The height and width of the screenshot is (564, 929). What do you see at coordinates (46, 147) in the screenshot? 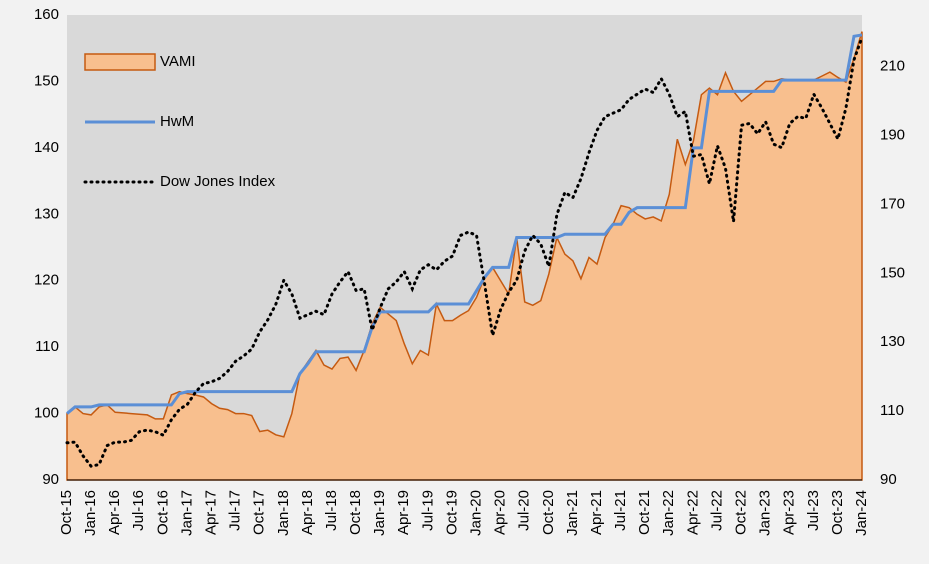
I see `y-tick-label: 140` at bounding box center [46, 147].